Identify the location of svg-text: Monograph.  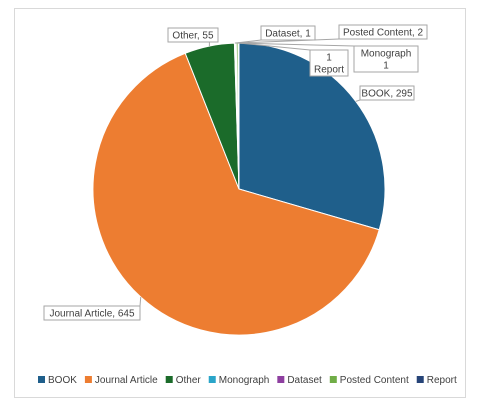
(386, 54).